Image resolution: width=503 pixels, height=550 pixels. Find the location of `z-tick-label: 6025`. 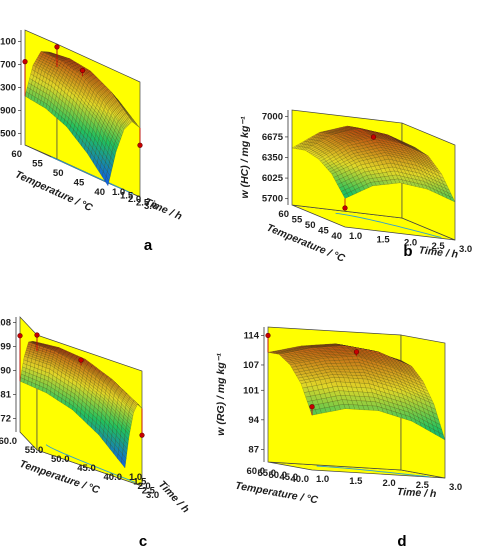

z-tick-label: 6025 is located at coordinates (273, 178).